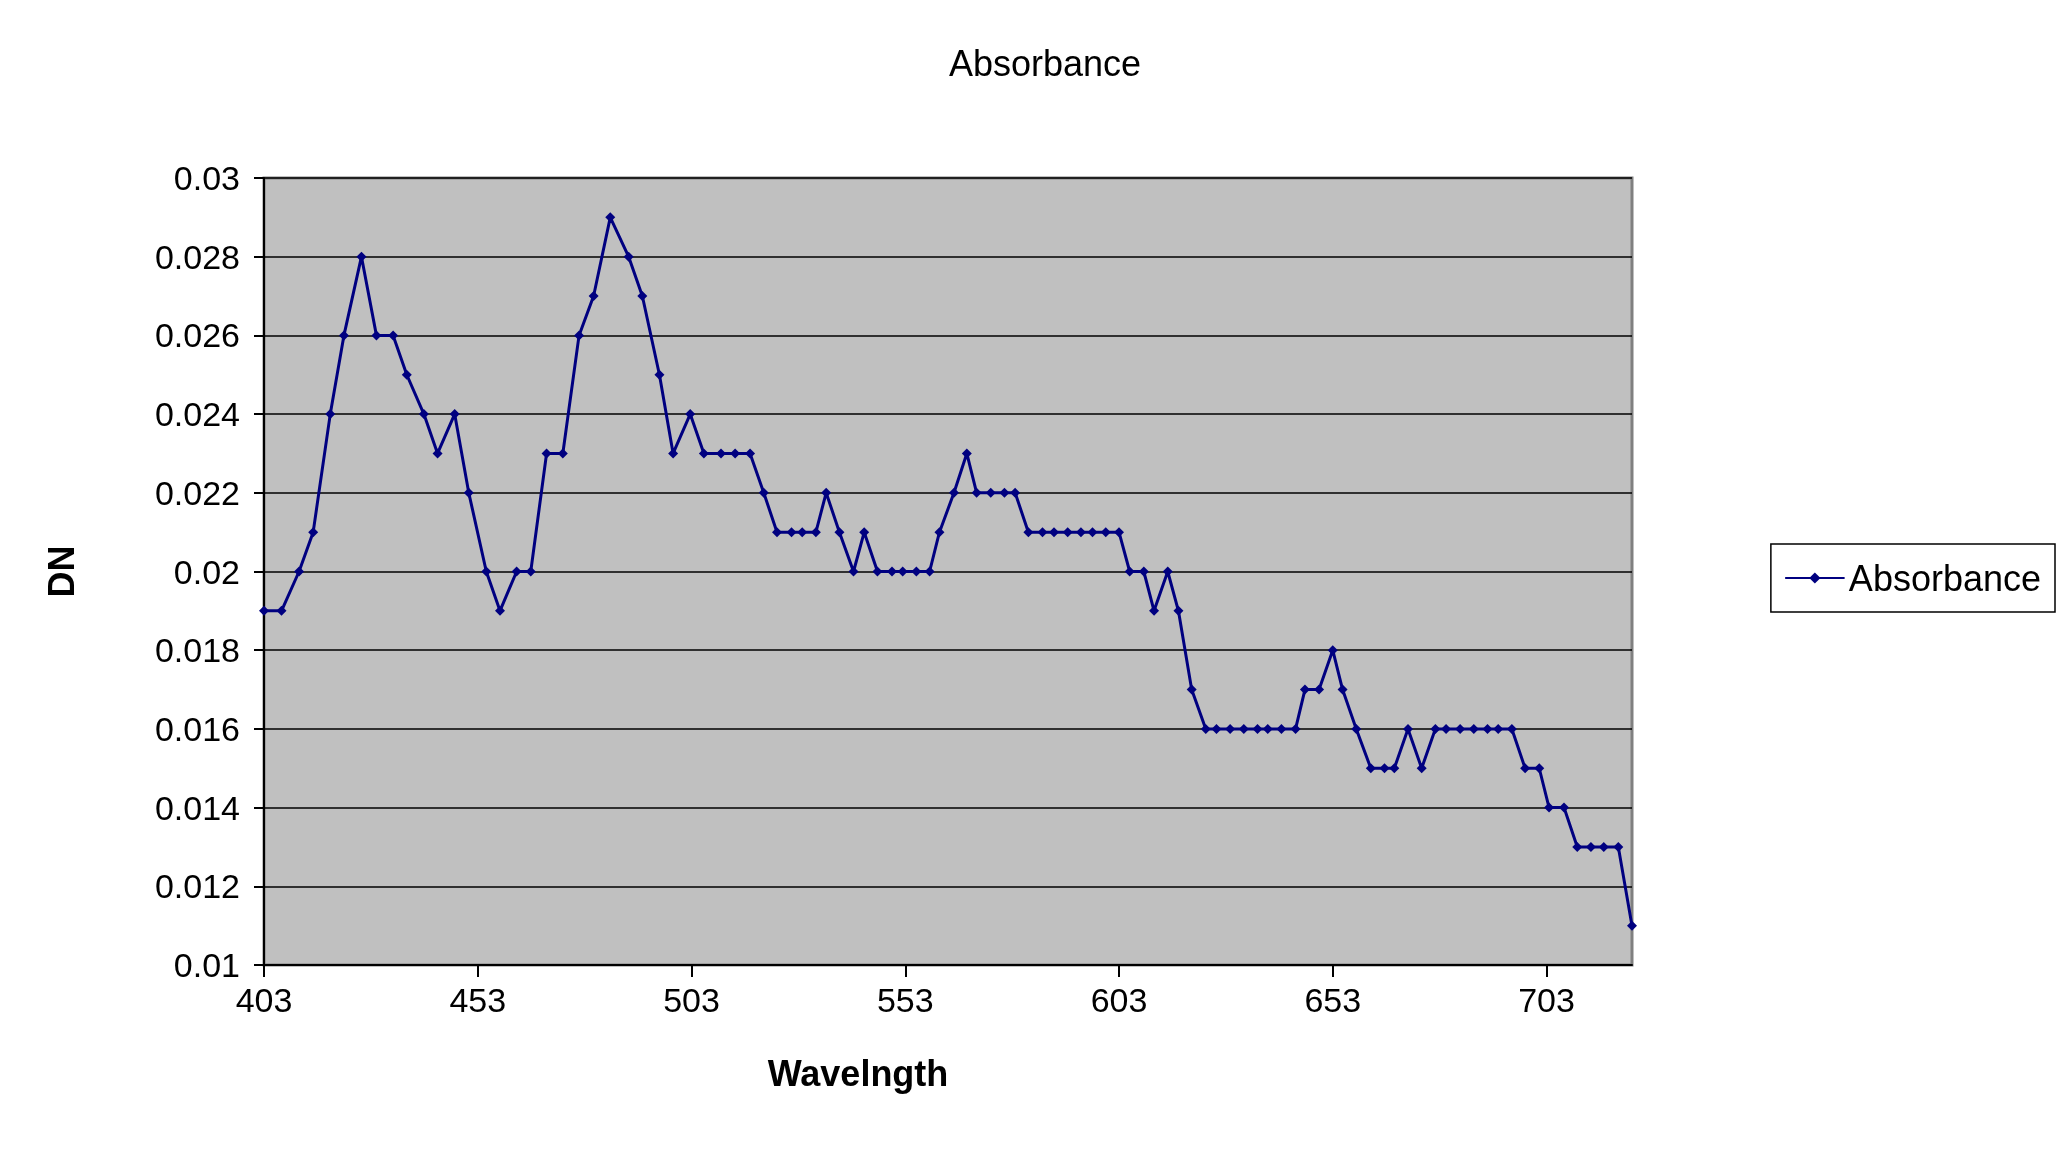 The height and width of the screenshot is (1156, 2069). What do you see at coordinates (691, 1000) in the screenshot?
I see `x-tick-label: 503` at bounding box center [691, 1000].